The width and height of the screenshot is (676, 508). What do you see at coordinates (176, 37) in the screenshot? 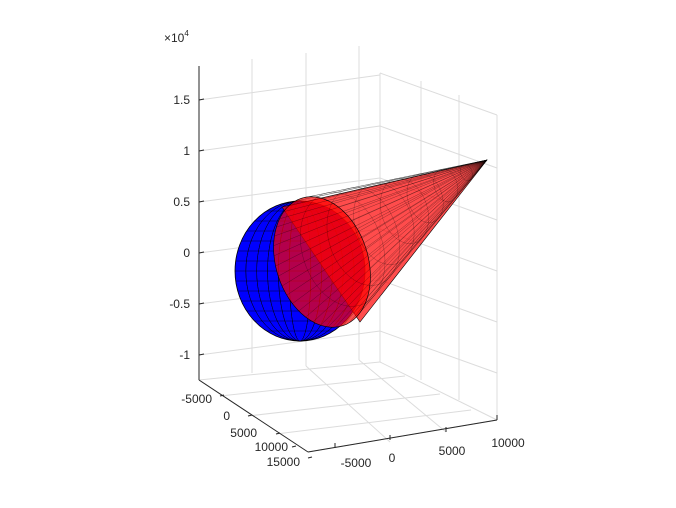
I see `z-exponent-label: ×10⁴` at bounding box center [176, 37].